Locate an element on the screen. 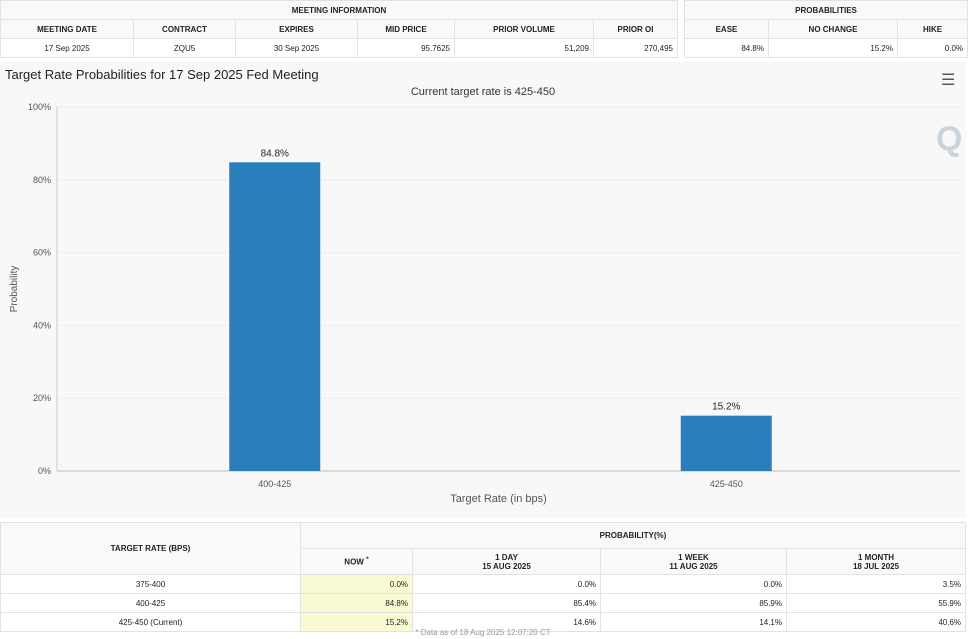 The height and width of the screenshot is (639, 975). mid-price: 95.7625 is located at coordinates (406, 48).